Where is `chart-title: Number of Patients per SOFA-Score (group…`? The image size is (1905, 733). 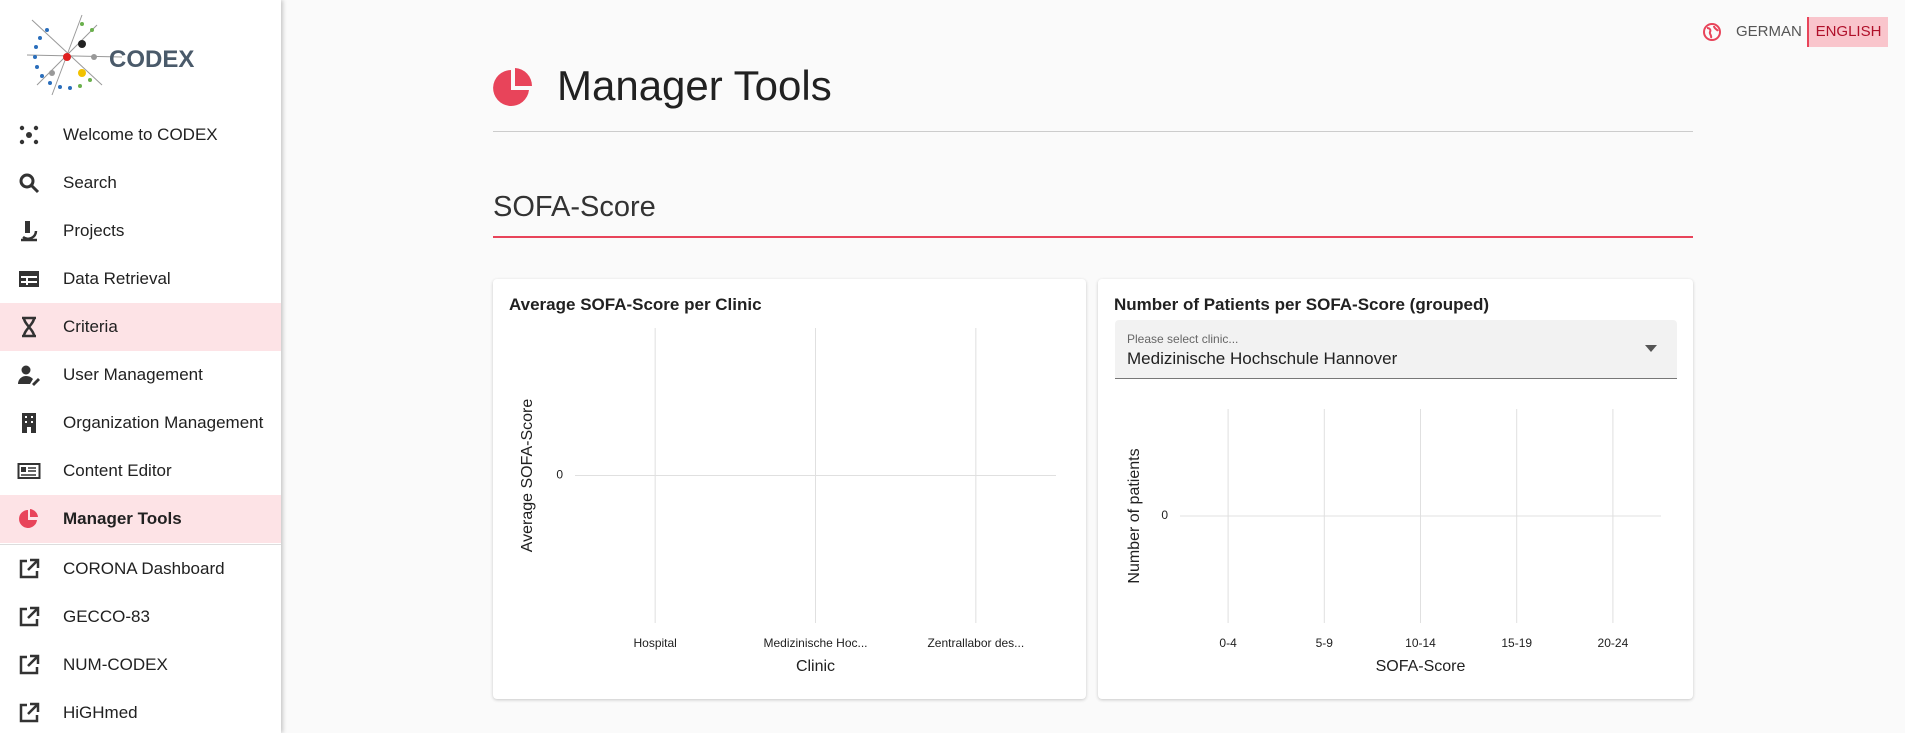 chart-title: Number of Patients per SOFA-Score (group… is located at coordinates (1301, 304).